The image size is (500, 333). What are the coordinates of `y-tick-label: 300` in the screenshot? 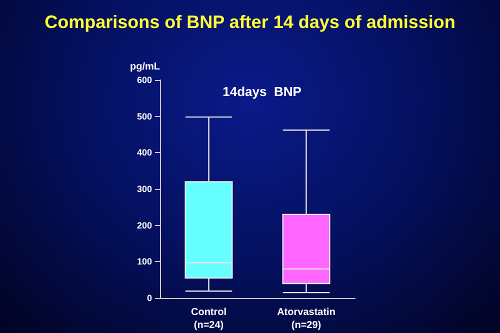 It's located at (144, 189).